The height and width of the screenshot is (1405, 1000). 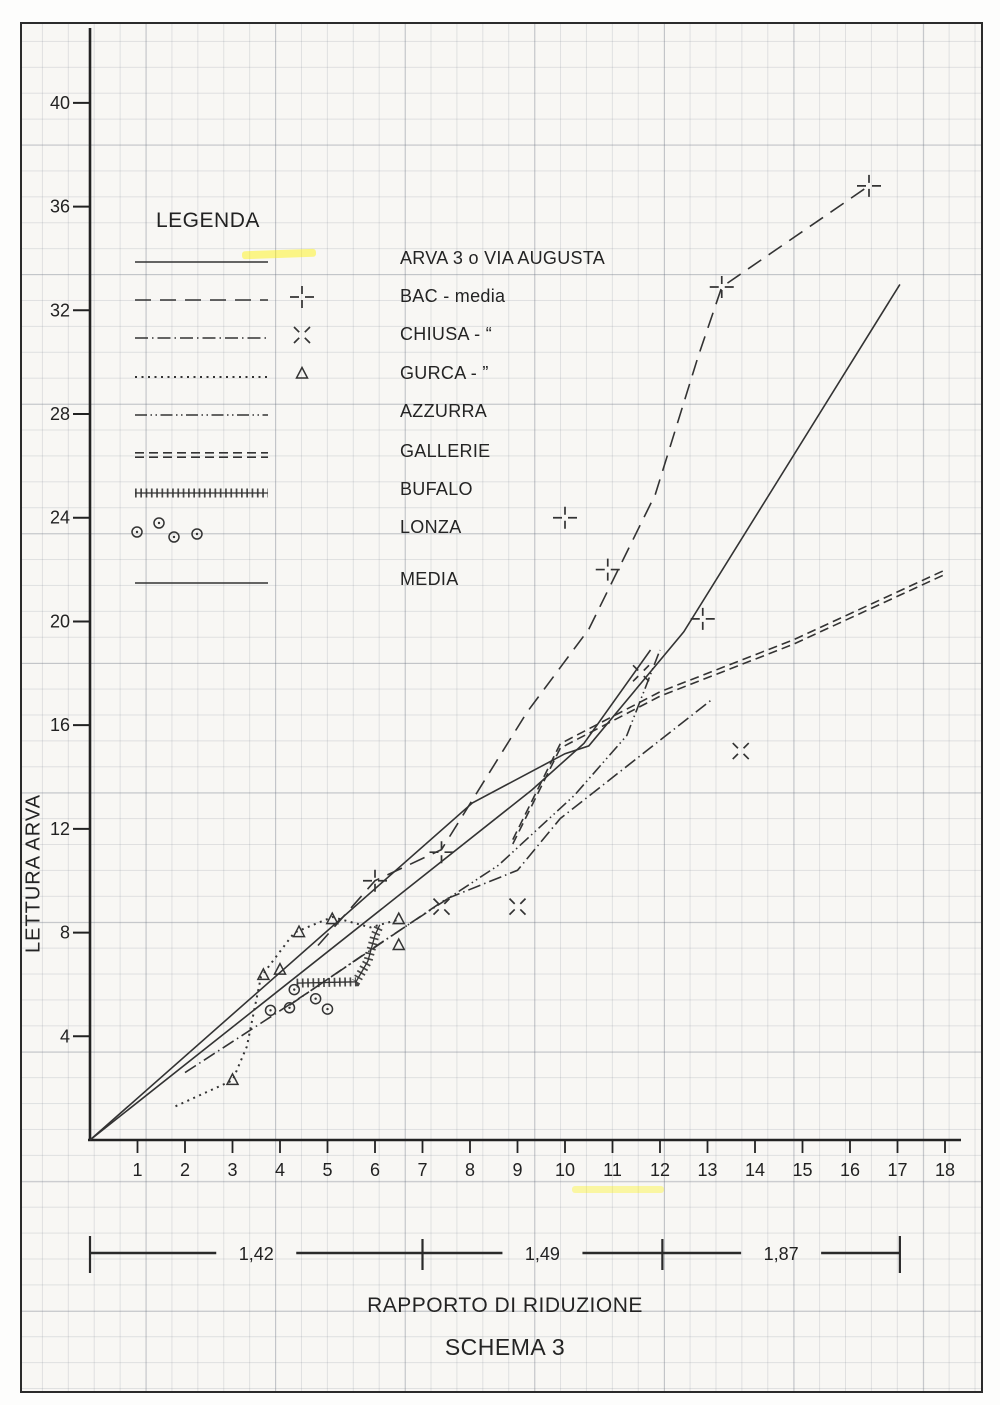 I want to click on legend-label-2: CHIUSA - “, so click(x=446, y=334).